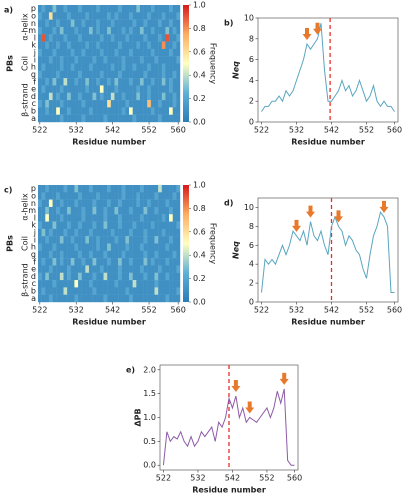 Image resolution: width=410 pixels, height=500 pixels. What do you see at coordinates (199, 231) in the screenshot?
I see `colorbar-tick-label: 0.6` at bounding box center [199, 231].